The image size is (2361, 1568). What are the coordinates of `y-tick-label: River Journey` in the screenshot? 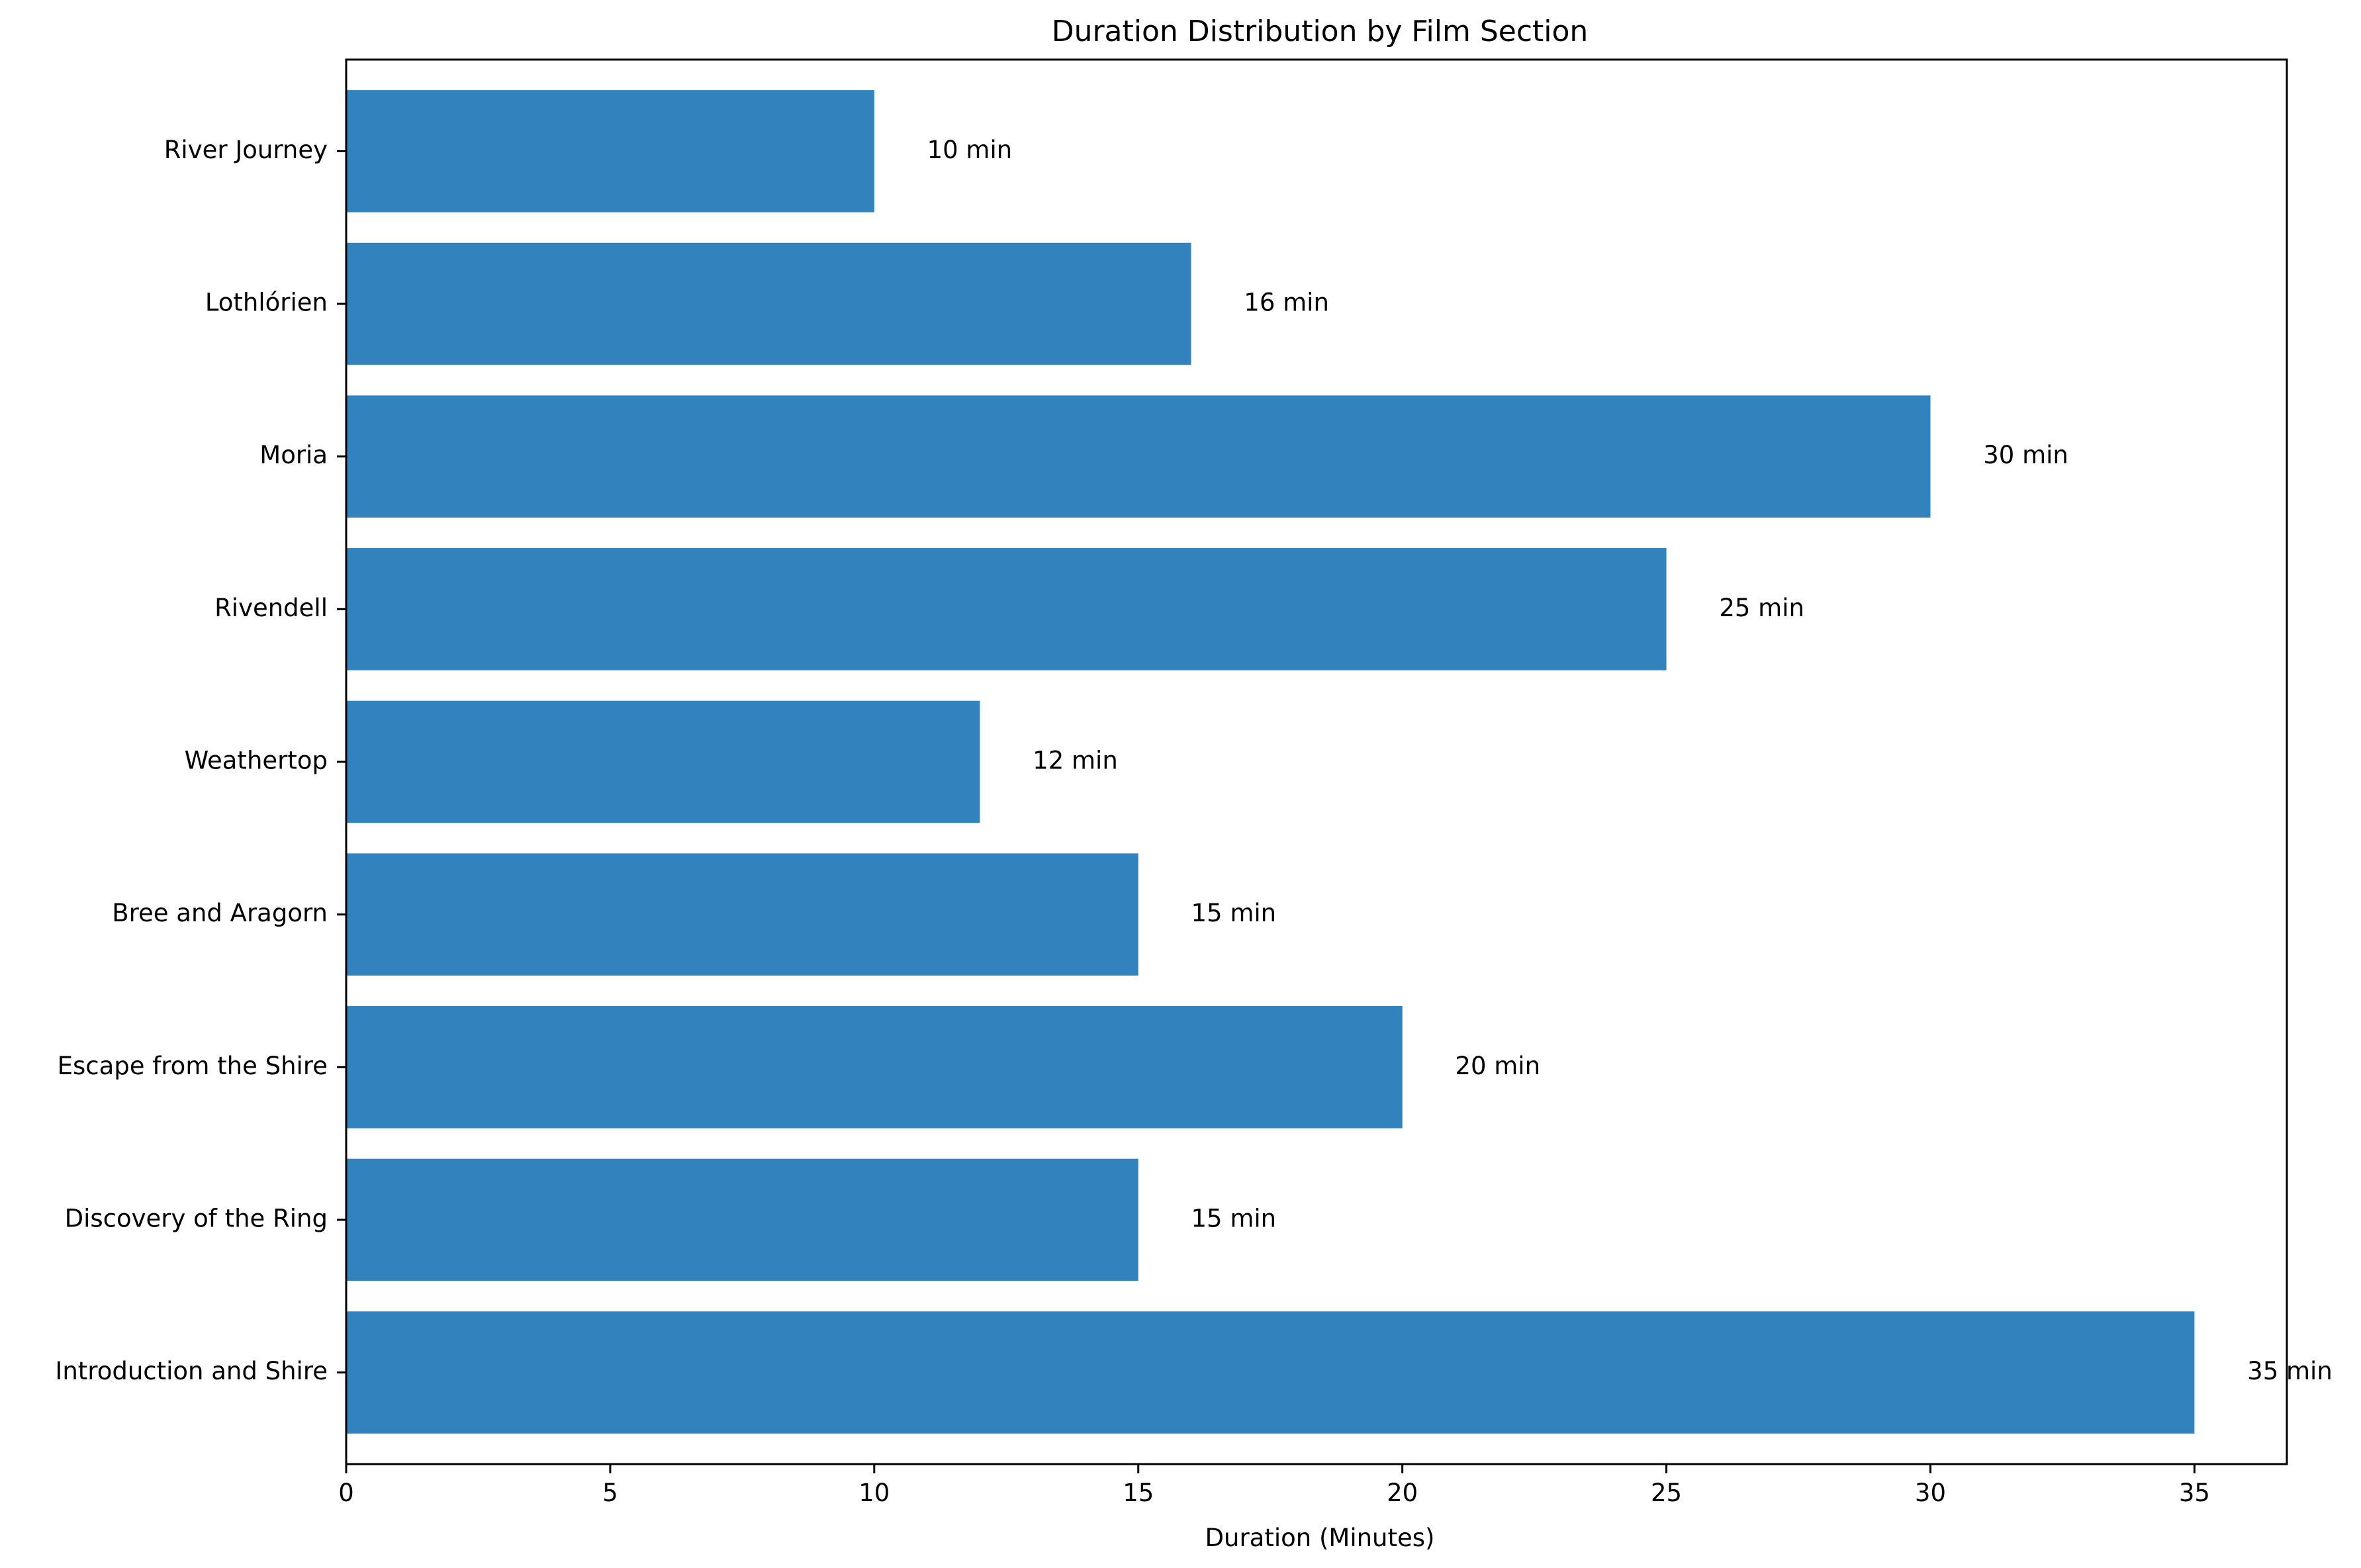 It's located at (246, 150).